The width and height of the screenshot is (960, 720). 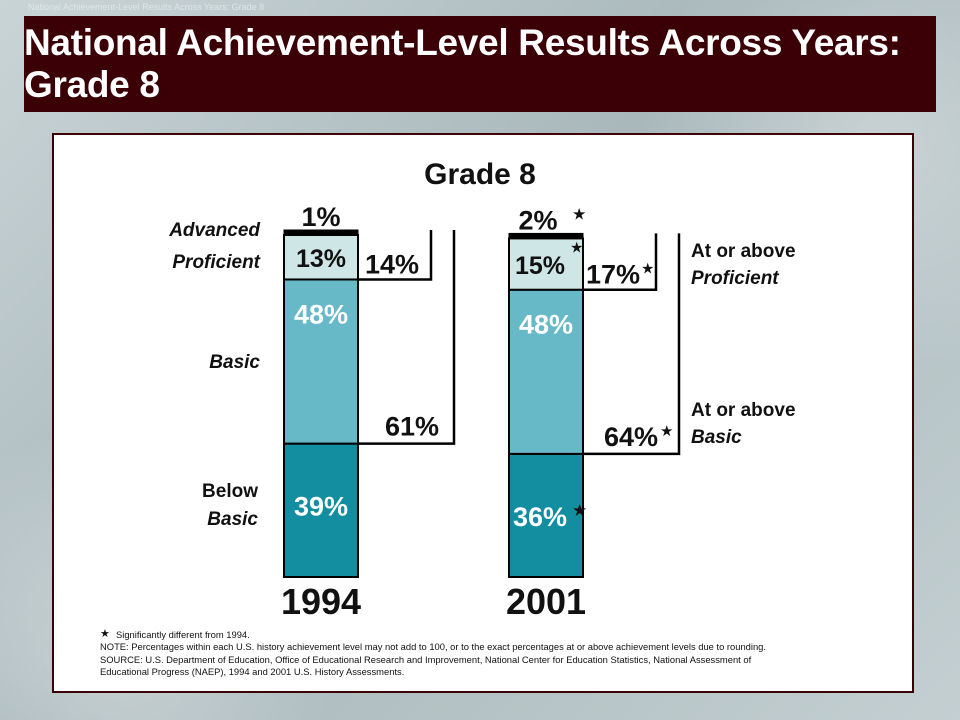 I want to click on at-or-above-proficient-value-1994: 14%, so click(x=392, y=264).